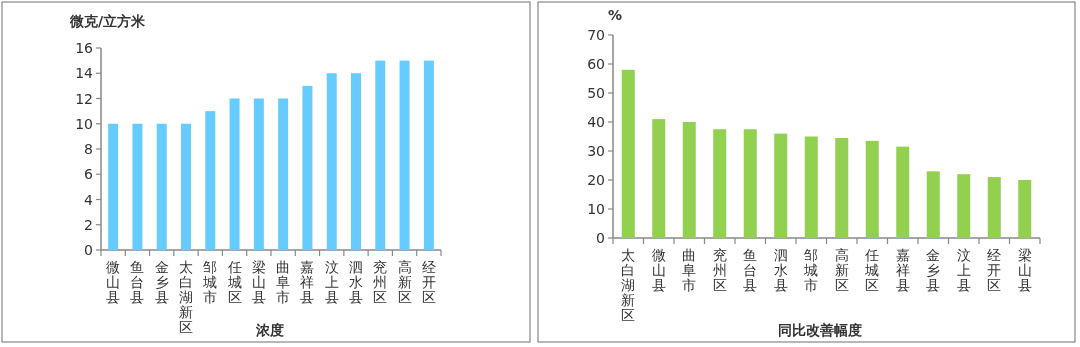  What do you see at coordinates (88, 224) in the screenshot?
I see `y-tick-label: 2` at bounding box center [88, 224].